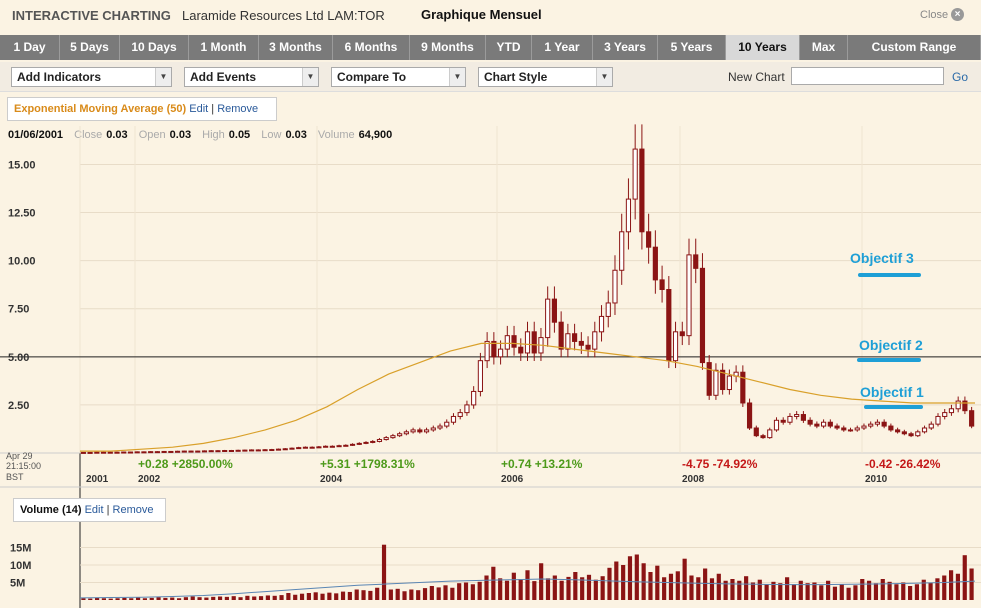  Describe the element at coordinates (398, 77) in the screenshot. I see `compare-to-select: Compare To ▼` at that location.